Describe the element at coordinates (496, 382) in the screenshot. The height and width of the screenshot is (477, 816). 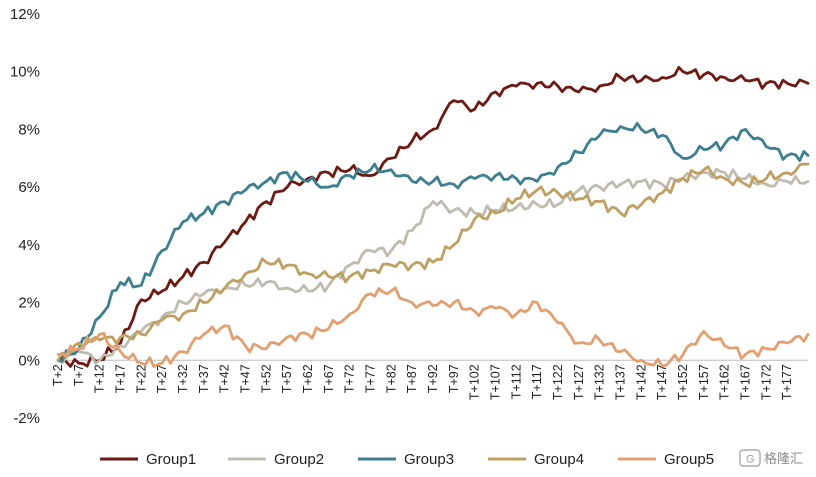
I see `x-tick-label: T+107` at that location.